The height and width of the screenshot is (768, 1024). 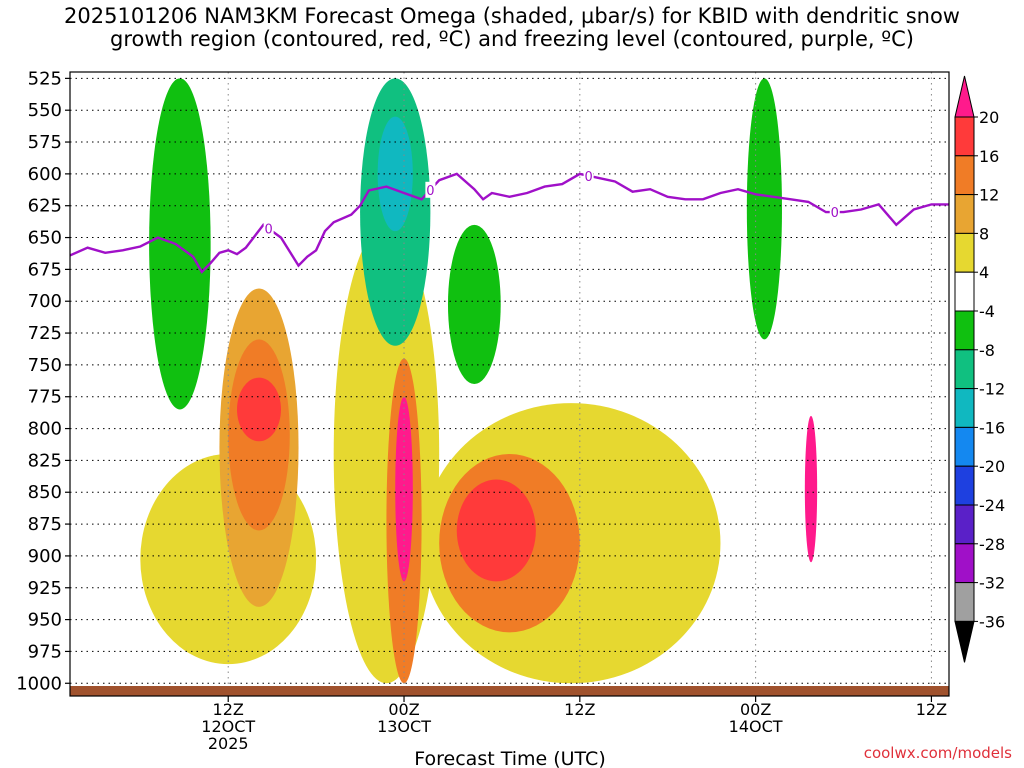 What do you see at coordinates (992, 544) in the screenshot?
I see `colorbar-label-11: -28` at bounding box center [992, 544].